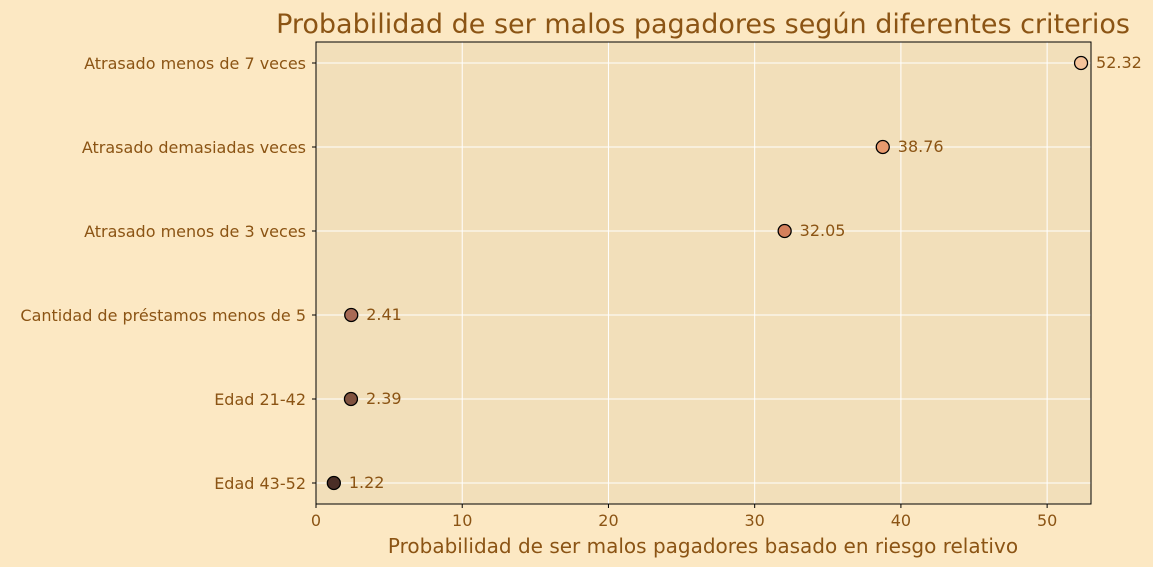 The image size is (1153, 567). What do you see at coordinates (462, 520) in the screenshot?
I see `x-tick-label: 10` at bounding box center [462, 520].